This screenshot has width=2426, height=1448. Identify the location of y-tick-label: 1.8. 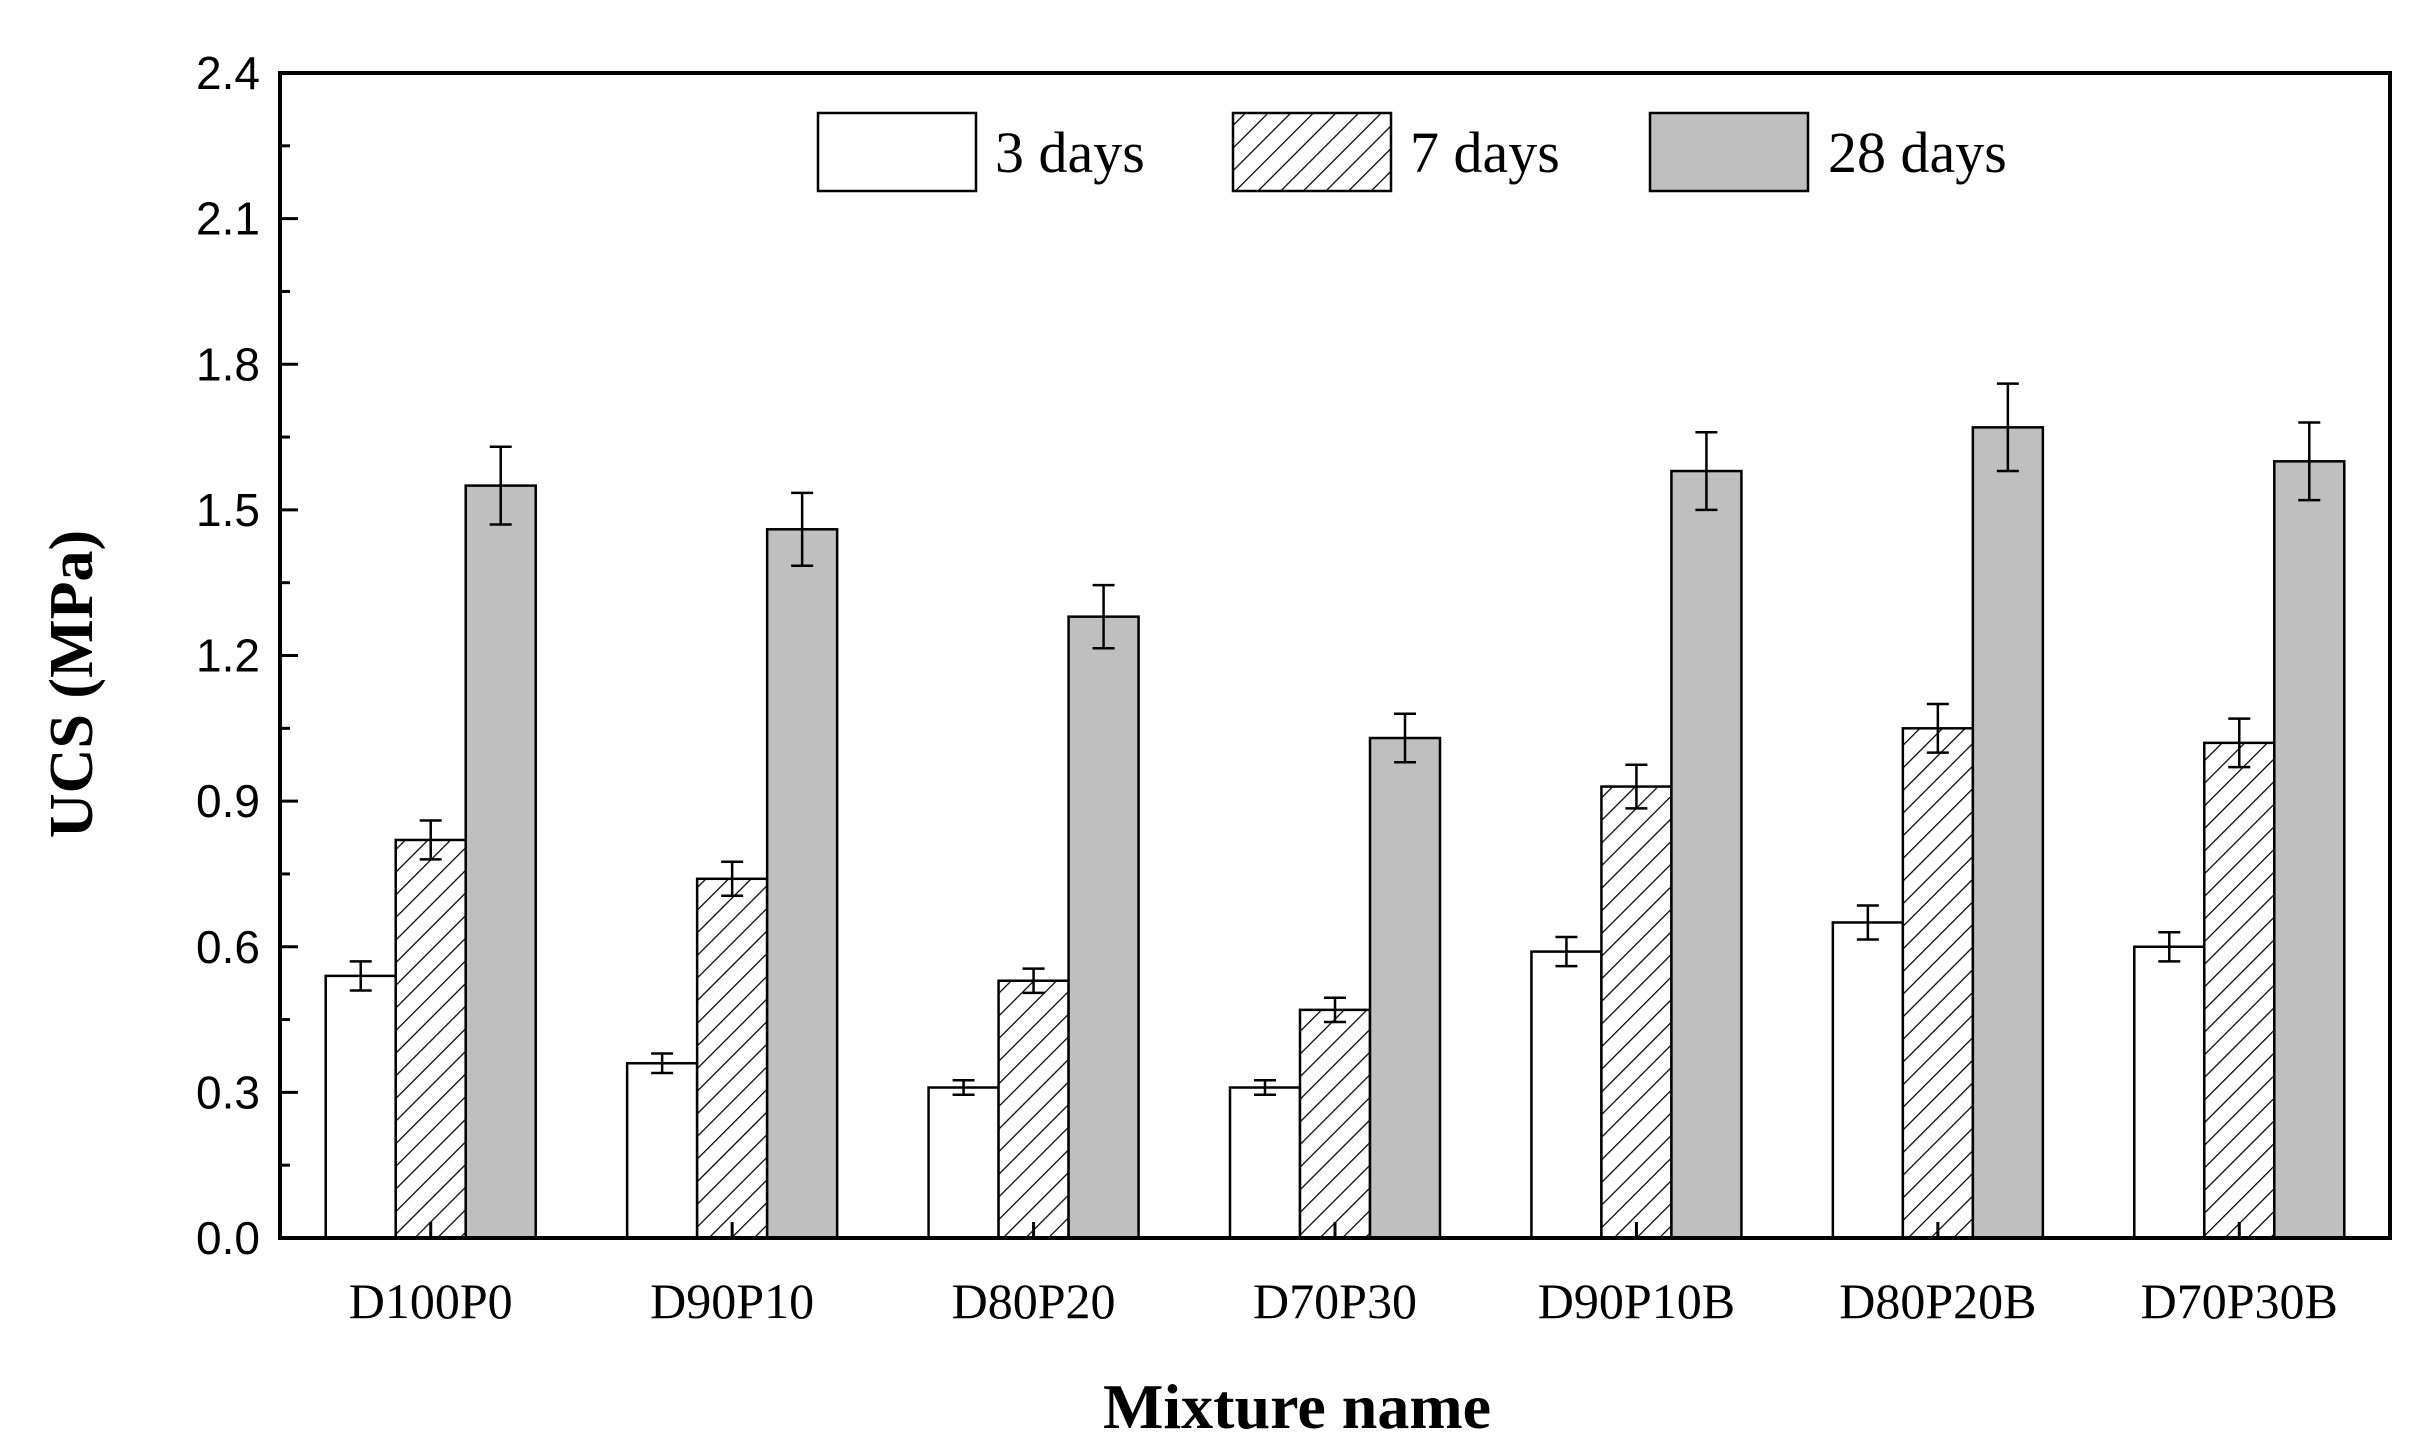
(228, 364).